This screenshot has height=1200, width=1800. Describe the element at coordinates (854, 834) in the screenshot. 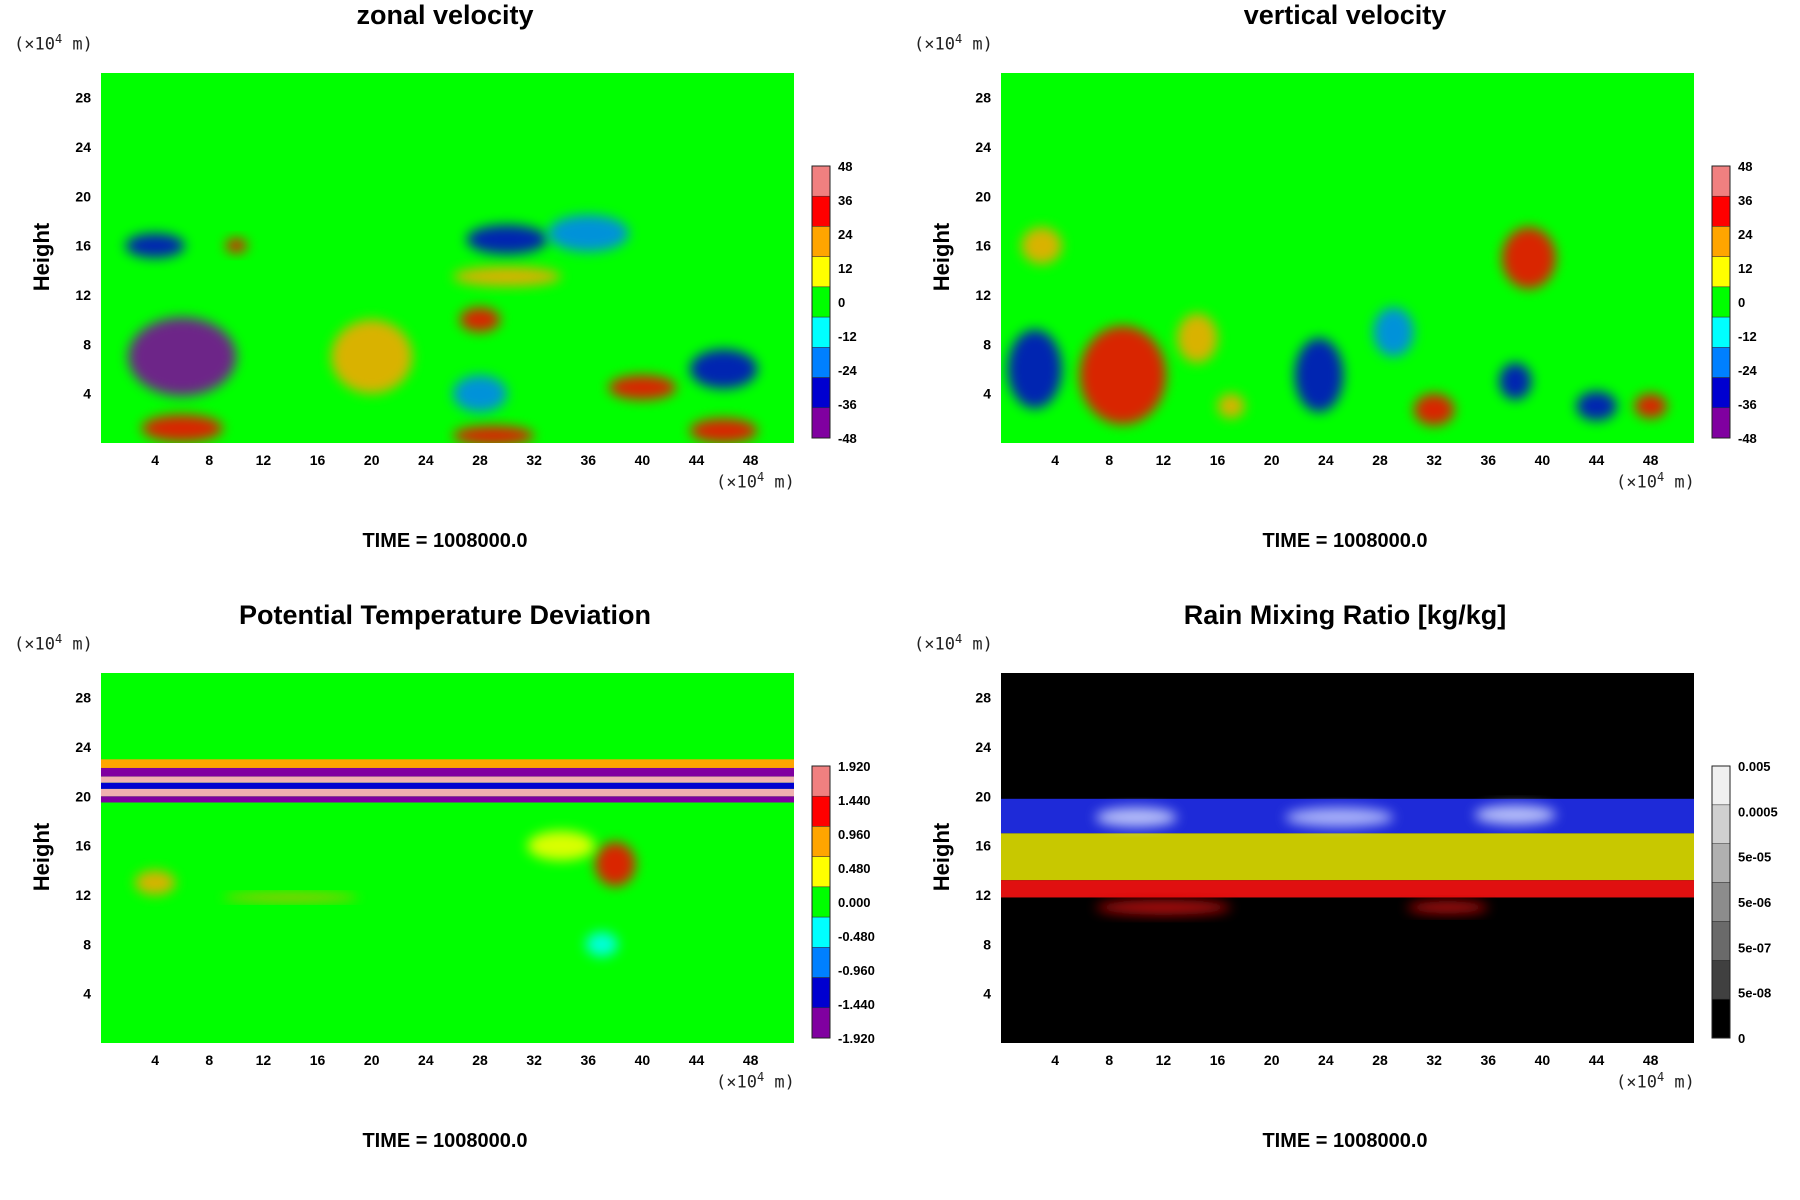

I see `colorbar-label: 0.960` at that location.